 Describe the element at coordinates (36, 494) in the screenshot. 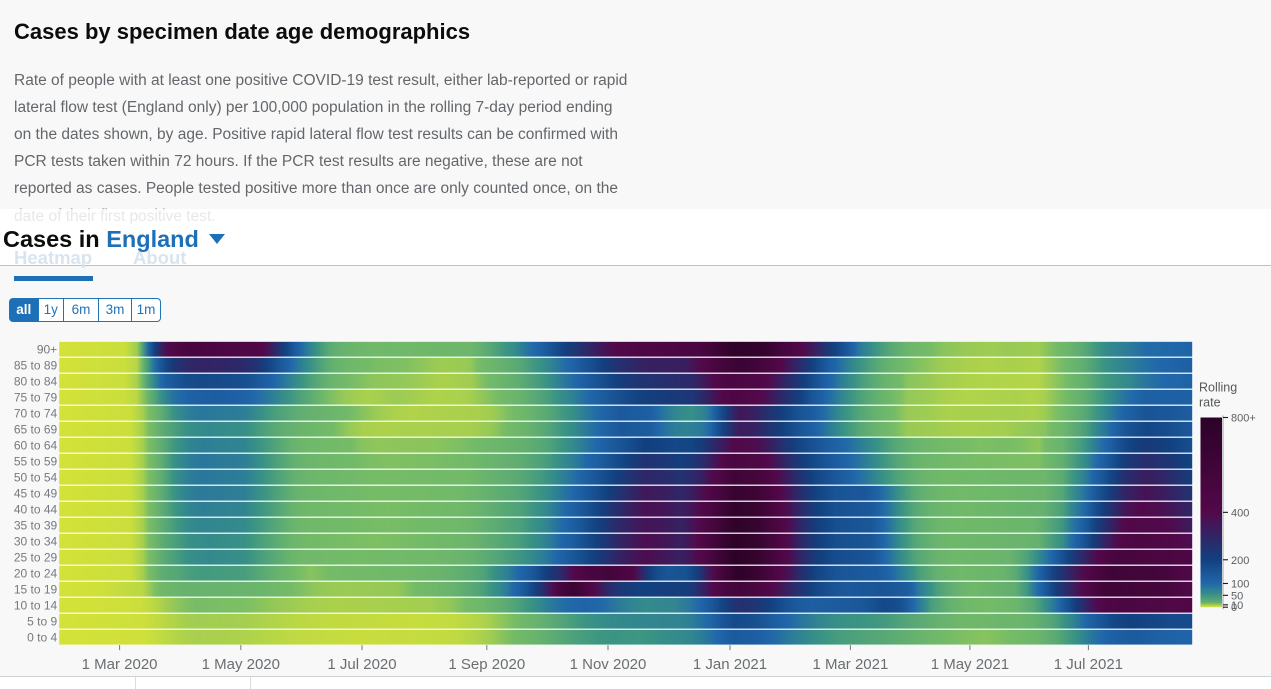

I see `svg-text: 45 to 49` at that location.